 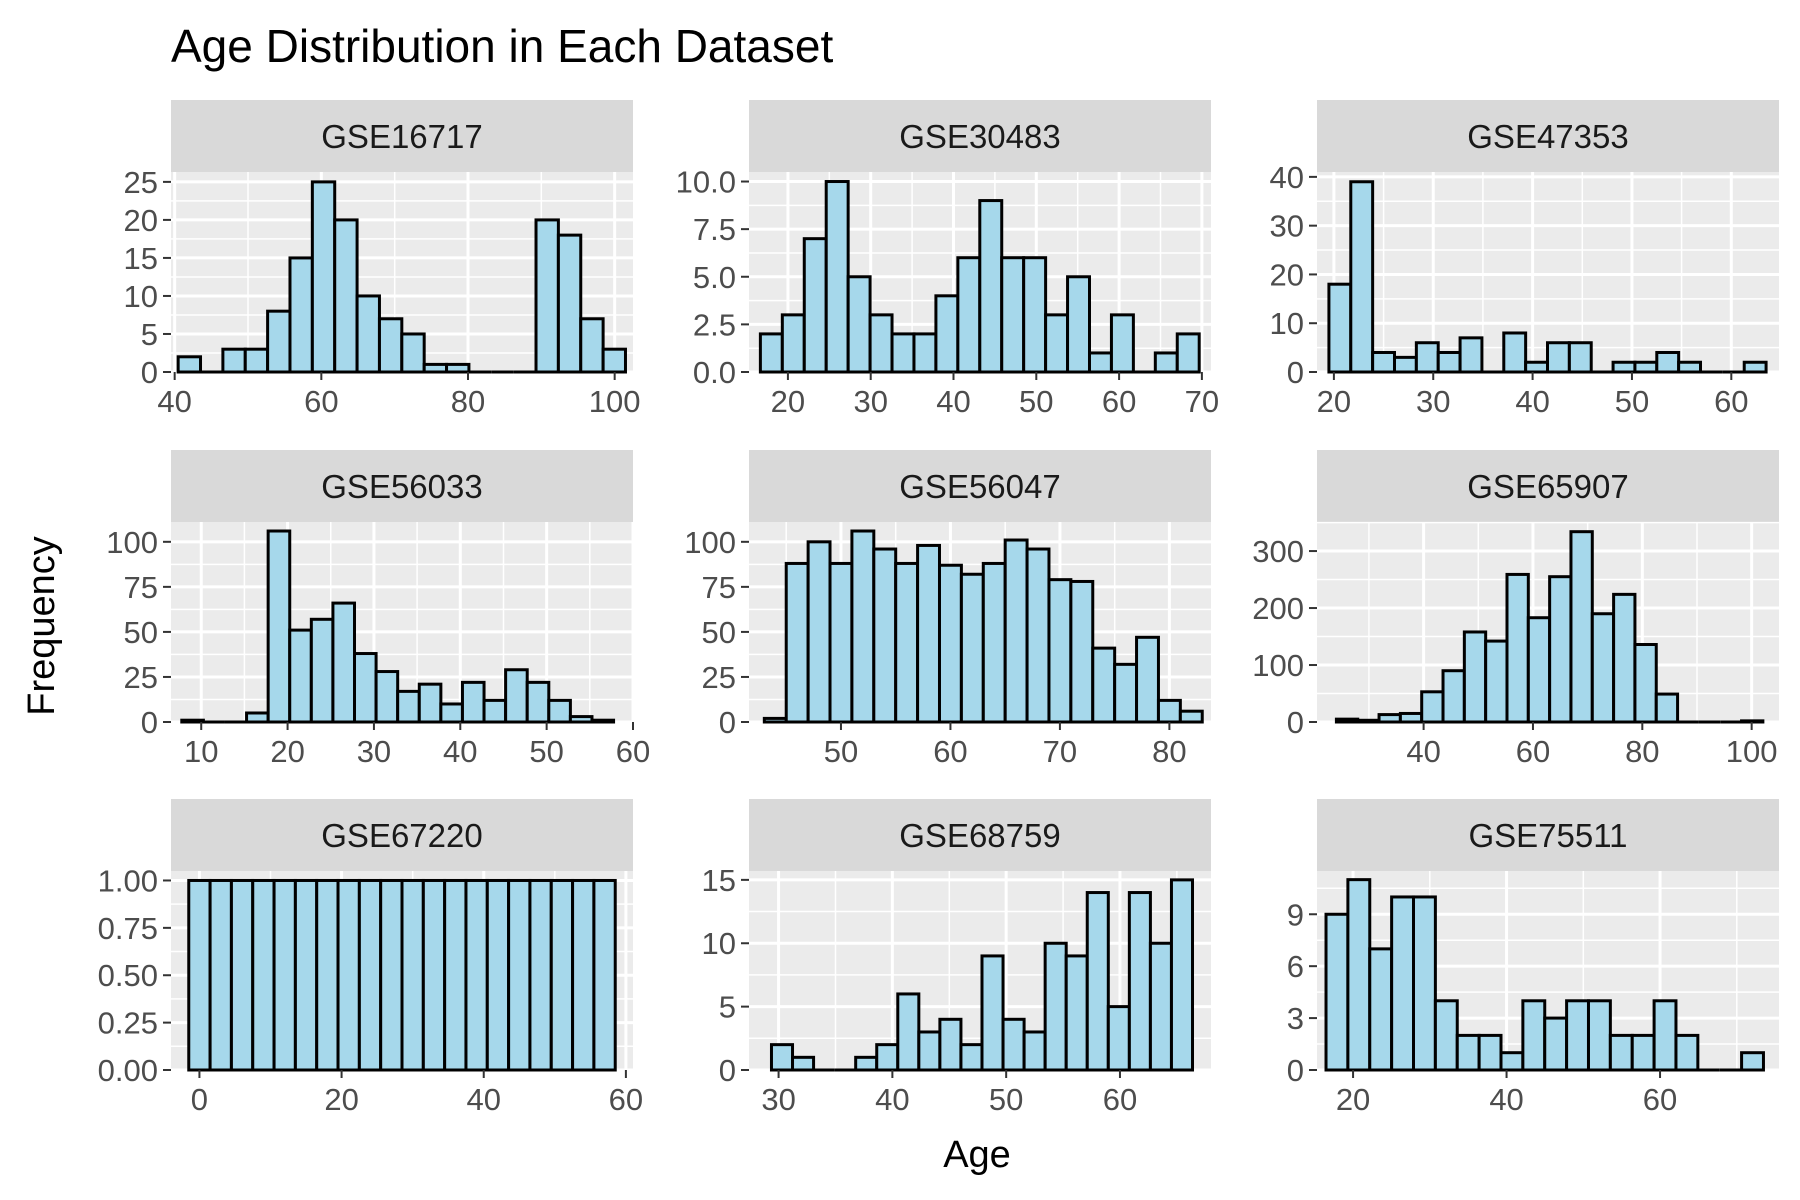 I want to click on y-tick-label: 40, so click(x=1287, y=177).